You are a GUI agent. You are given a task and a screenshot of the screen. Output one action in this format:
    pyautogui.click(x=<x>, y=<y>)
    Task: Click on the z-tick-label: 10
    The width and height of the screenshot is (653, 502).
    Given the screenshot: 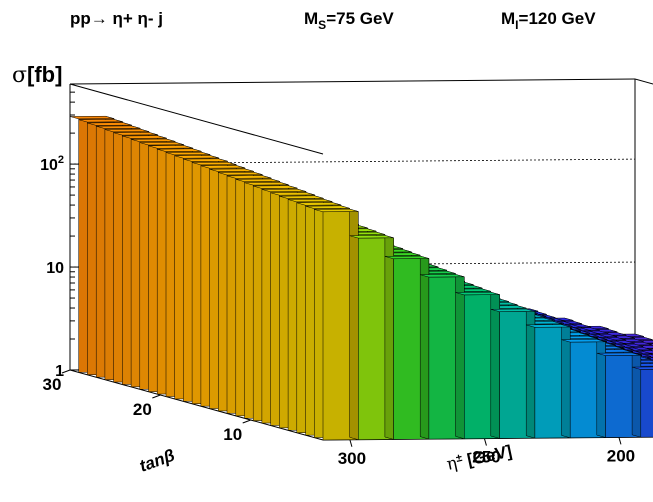 What is the action you would take?
    pyautogui.click(x=55, y=268)
    